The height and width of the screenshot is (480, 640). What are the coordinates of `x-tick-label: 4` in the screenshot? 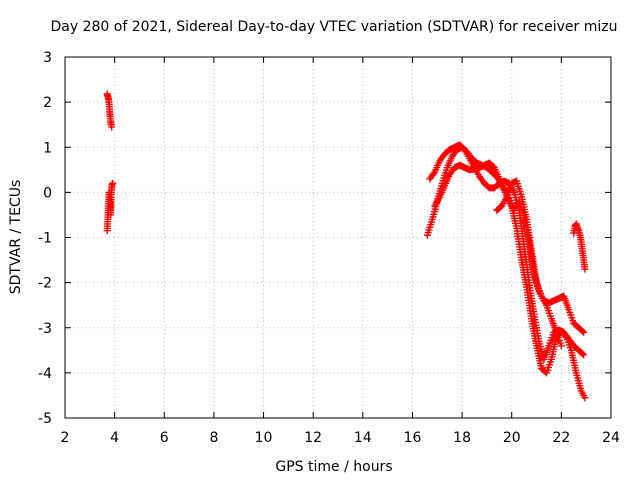 It's located at (114, 438).